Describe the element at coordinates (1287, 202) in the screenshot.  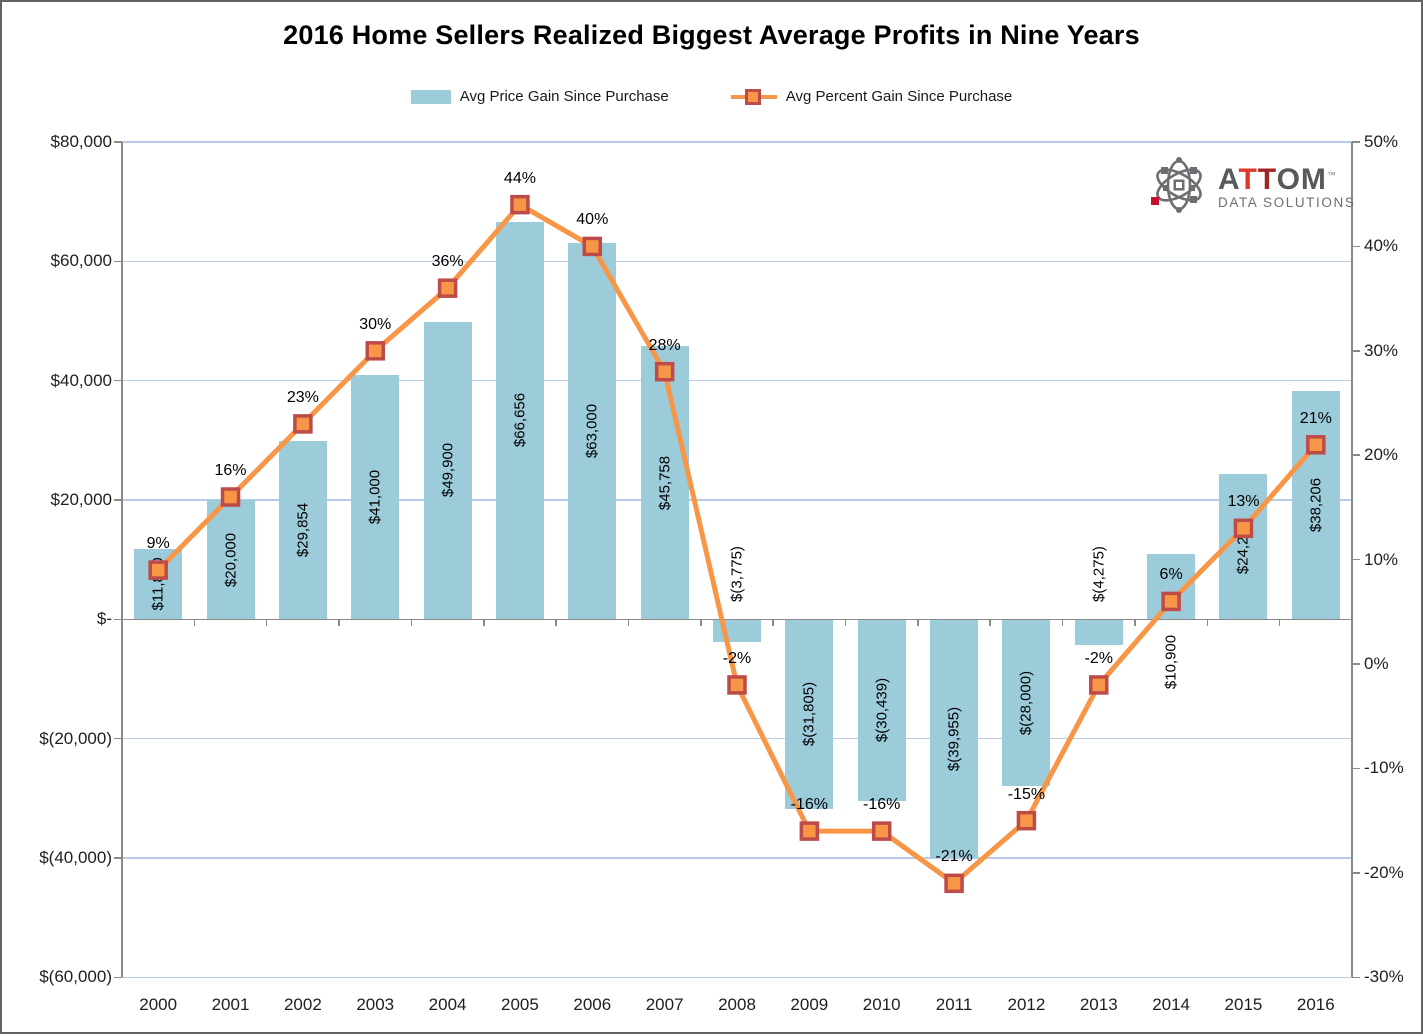
I see `attom-tagline: DATA SOLUTIONS` at that location.